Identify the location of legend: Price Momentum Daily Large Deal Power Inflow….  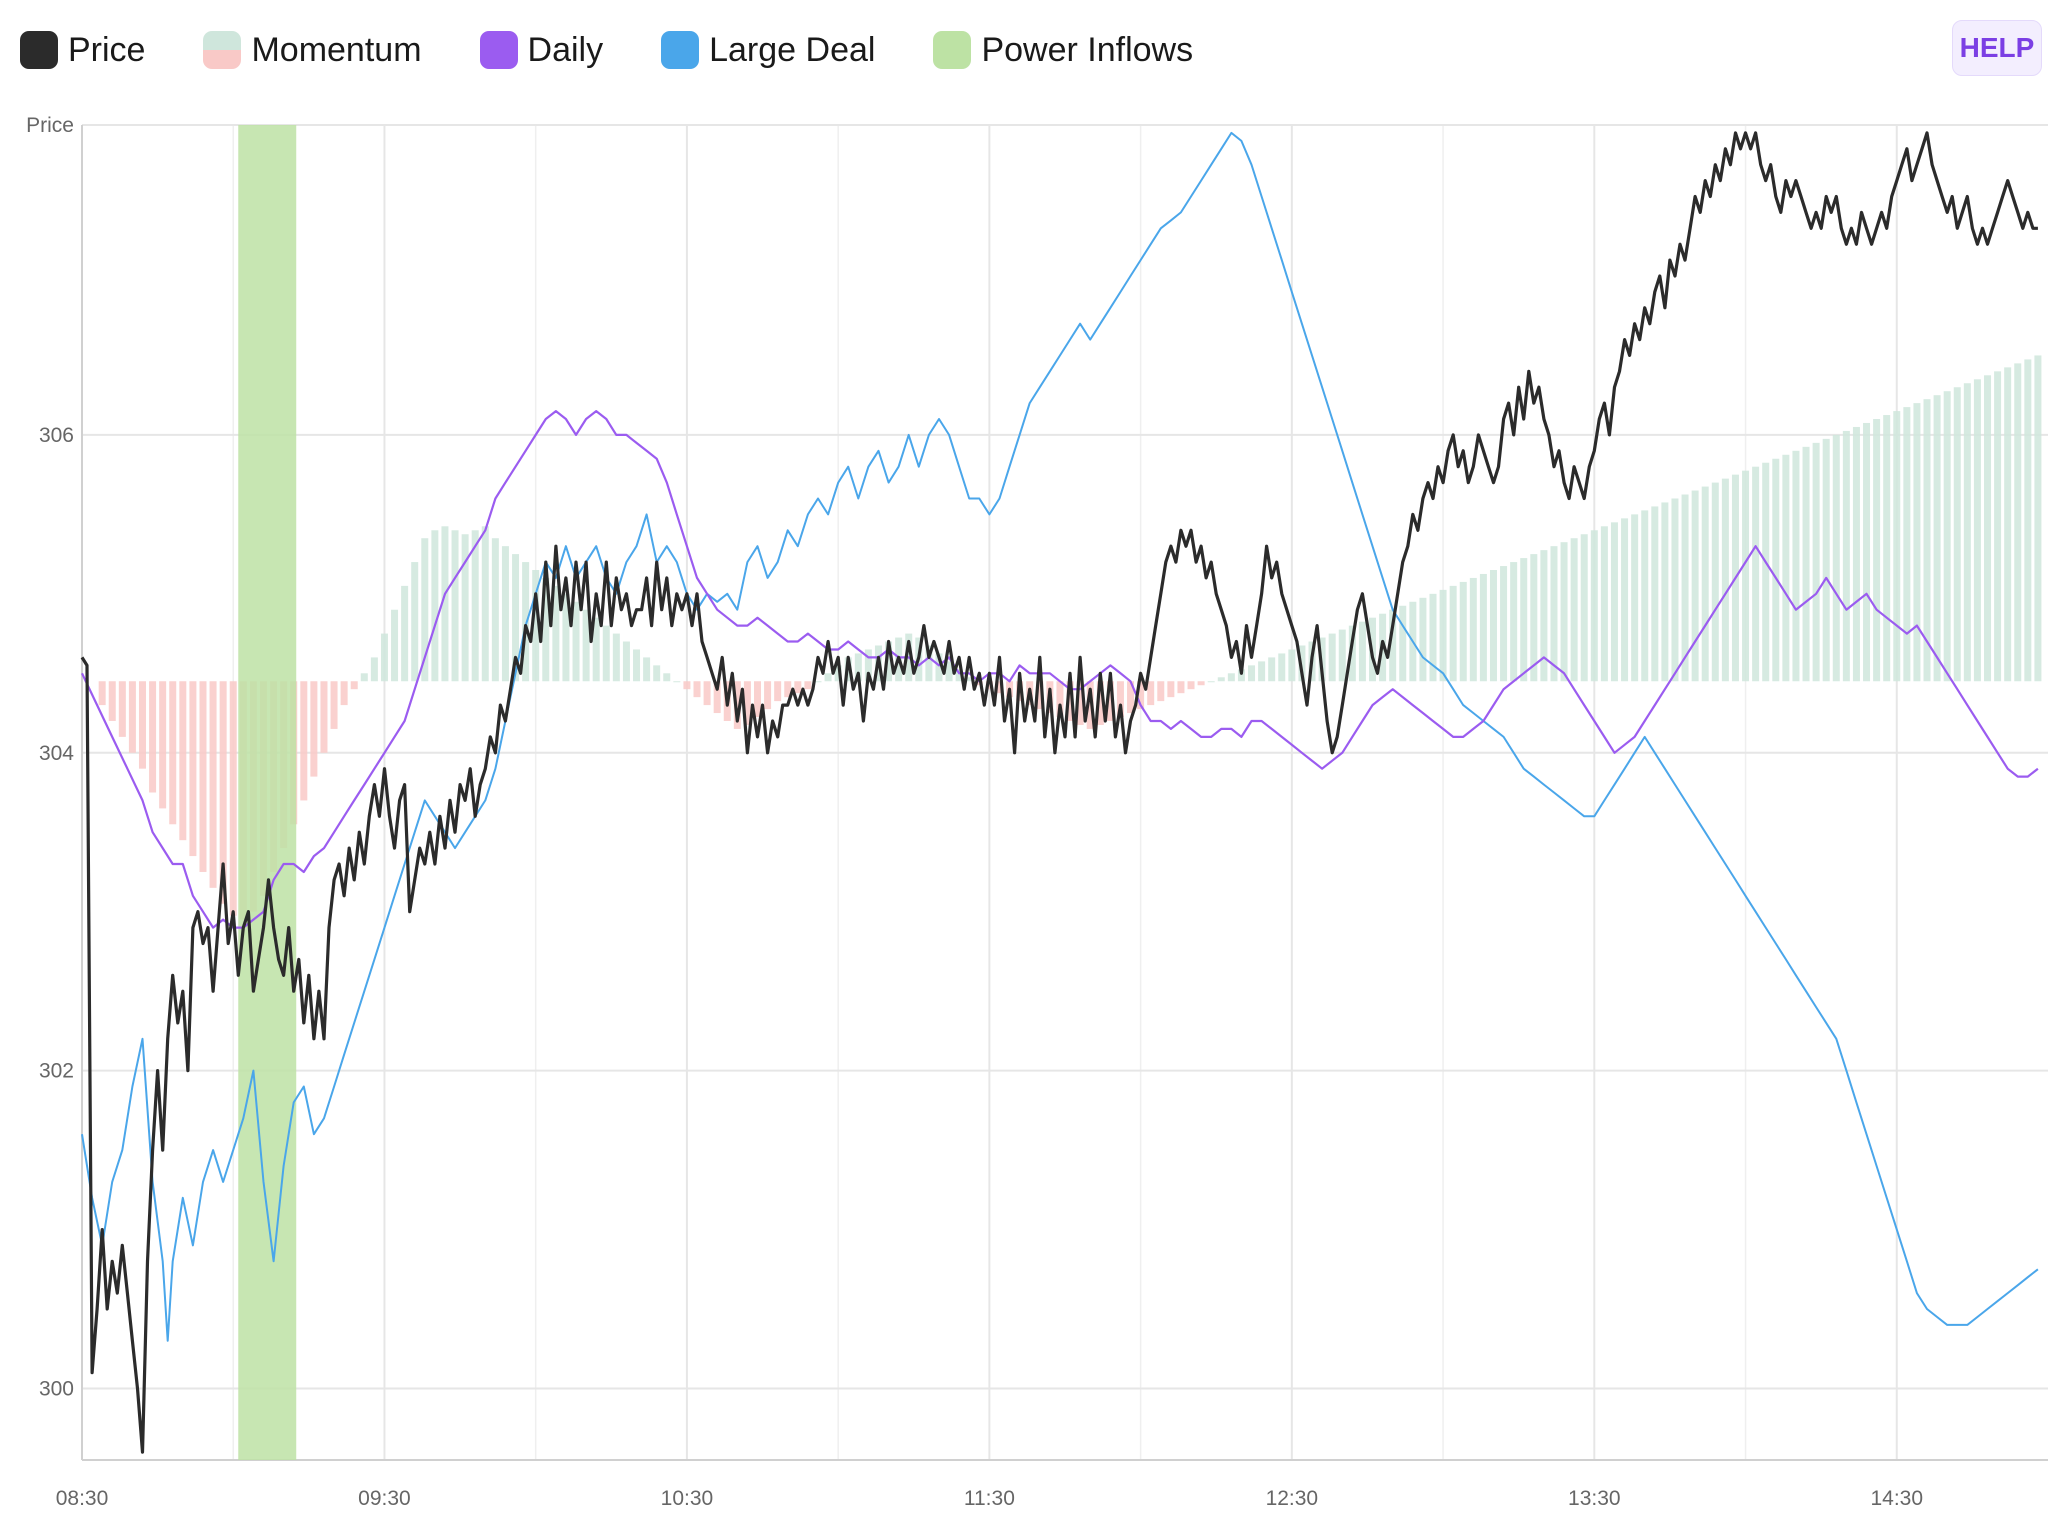
(635, 50).